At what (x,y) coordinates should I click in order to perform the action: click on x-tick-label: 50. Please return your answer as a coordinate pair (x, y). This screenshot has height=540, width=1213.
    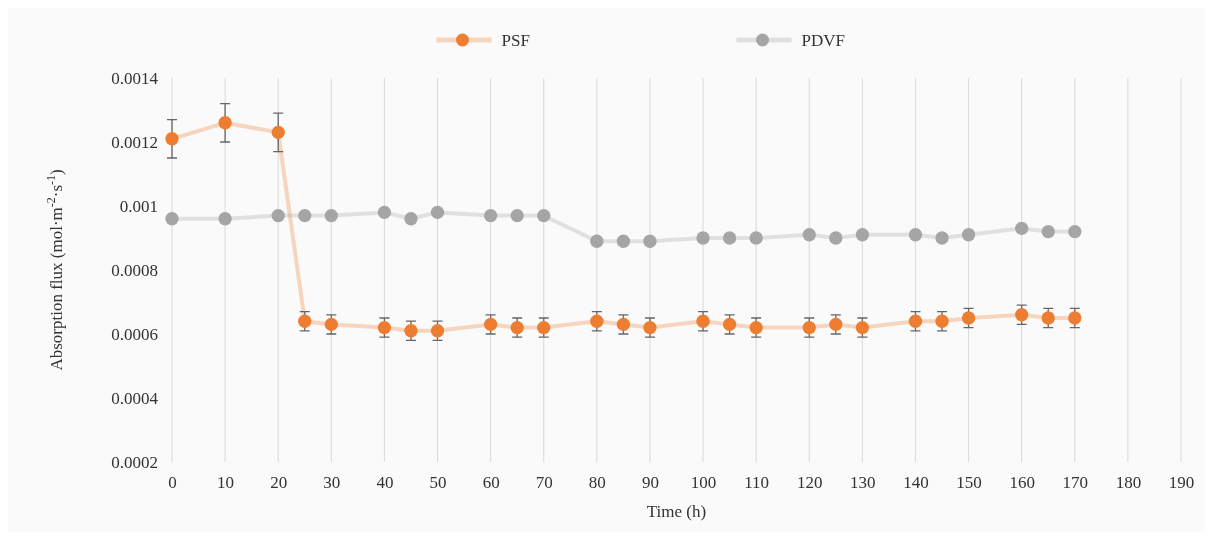
    Looking at the image, I should click on (438, 483).